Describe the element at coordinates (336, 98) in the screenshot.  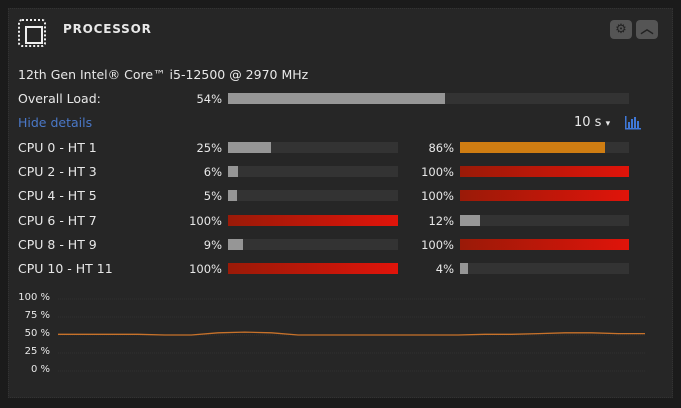
I see `overall-load-fill` at that location.